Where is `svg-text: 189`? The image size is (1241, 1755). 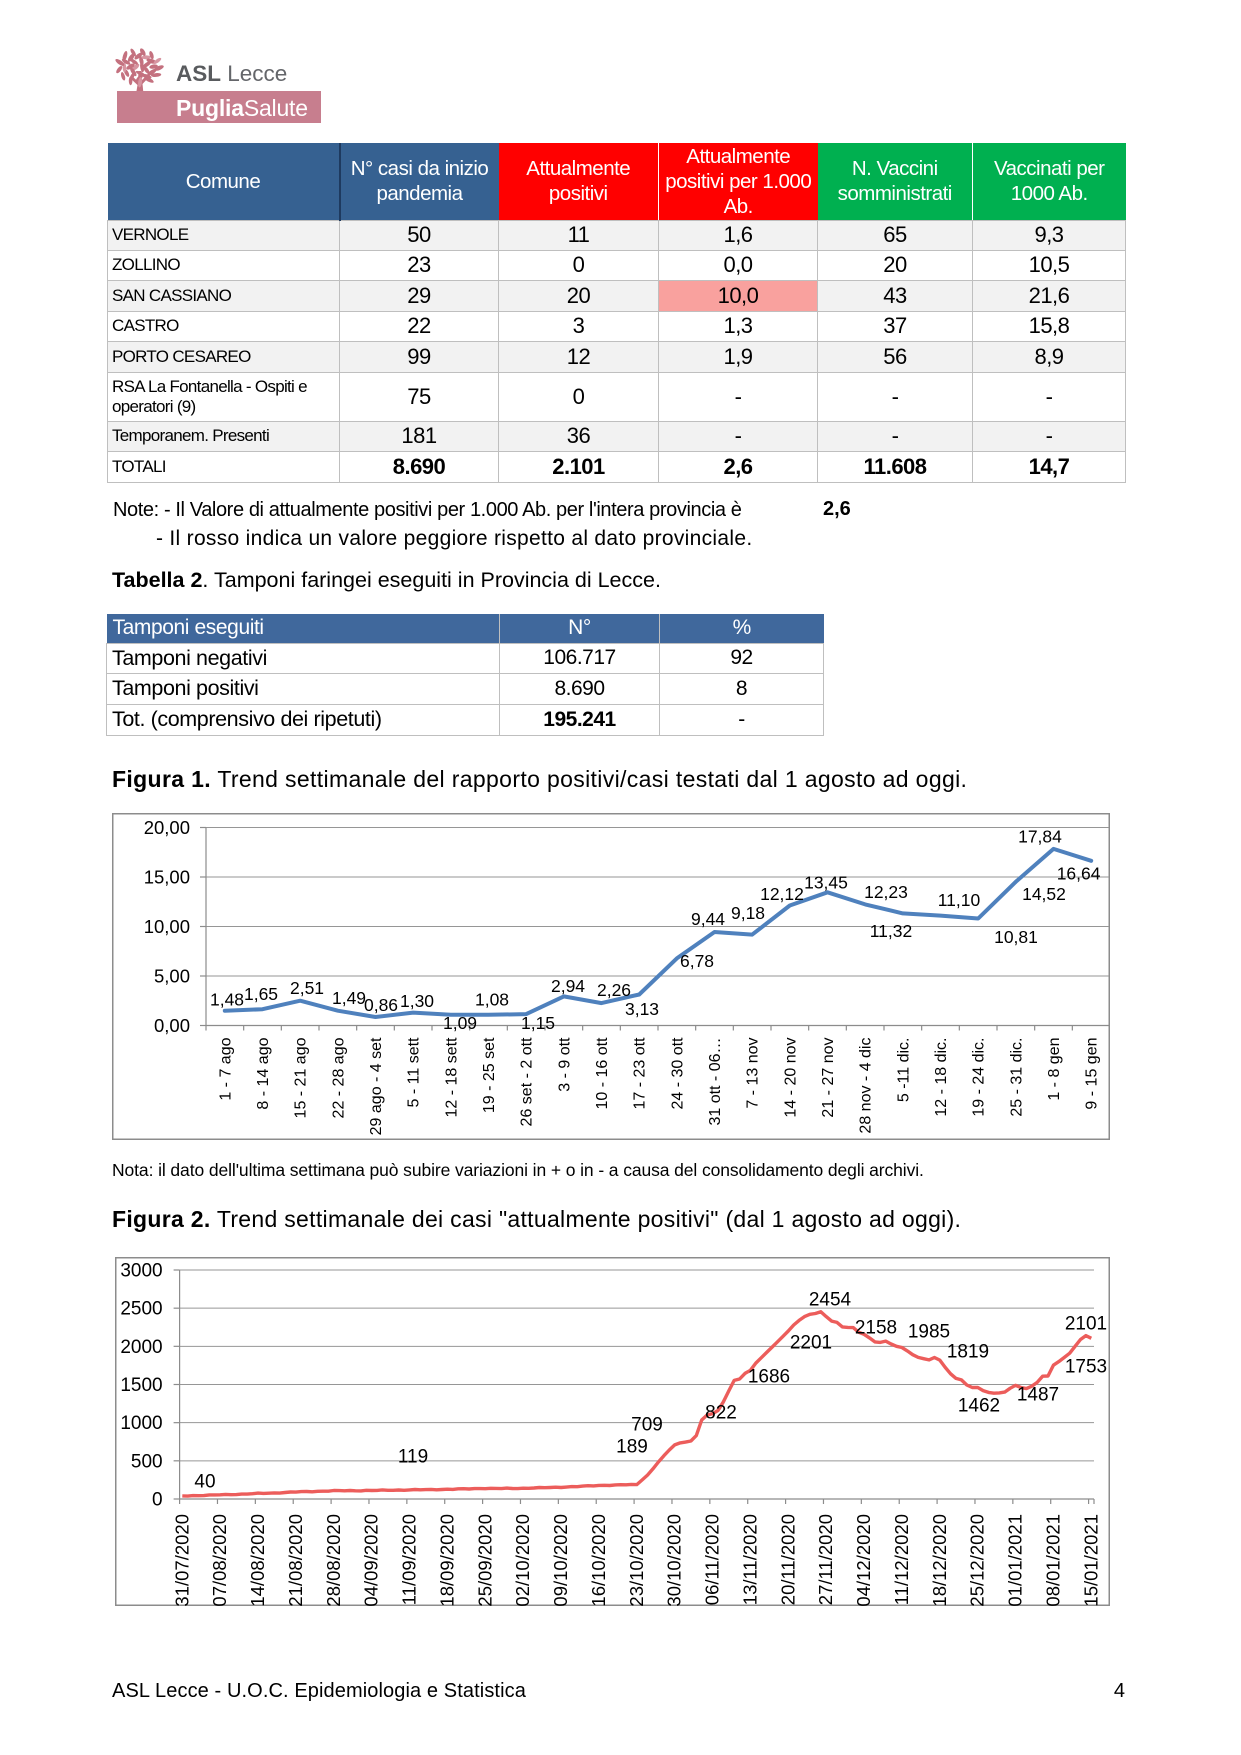 svg-text: 189 is located at coordinates (632, 1447).